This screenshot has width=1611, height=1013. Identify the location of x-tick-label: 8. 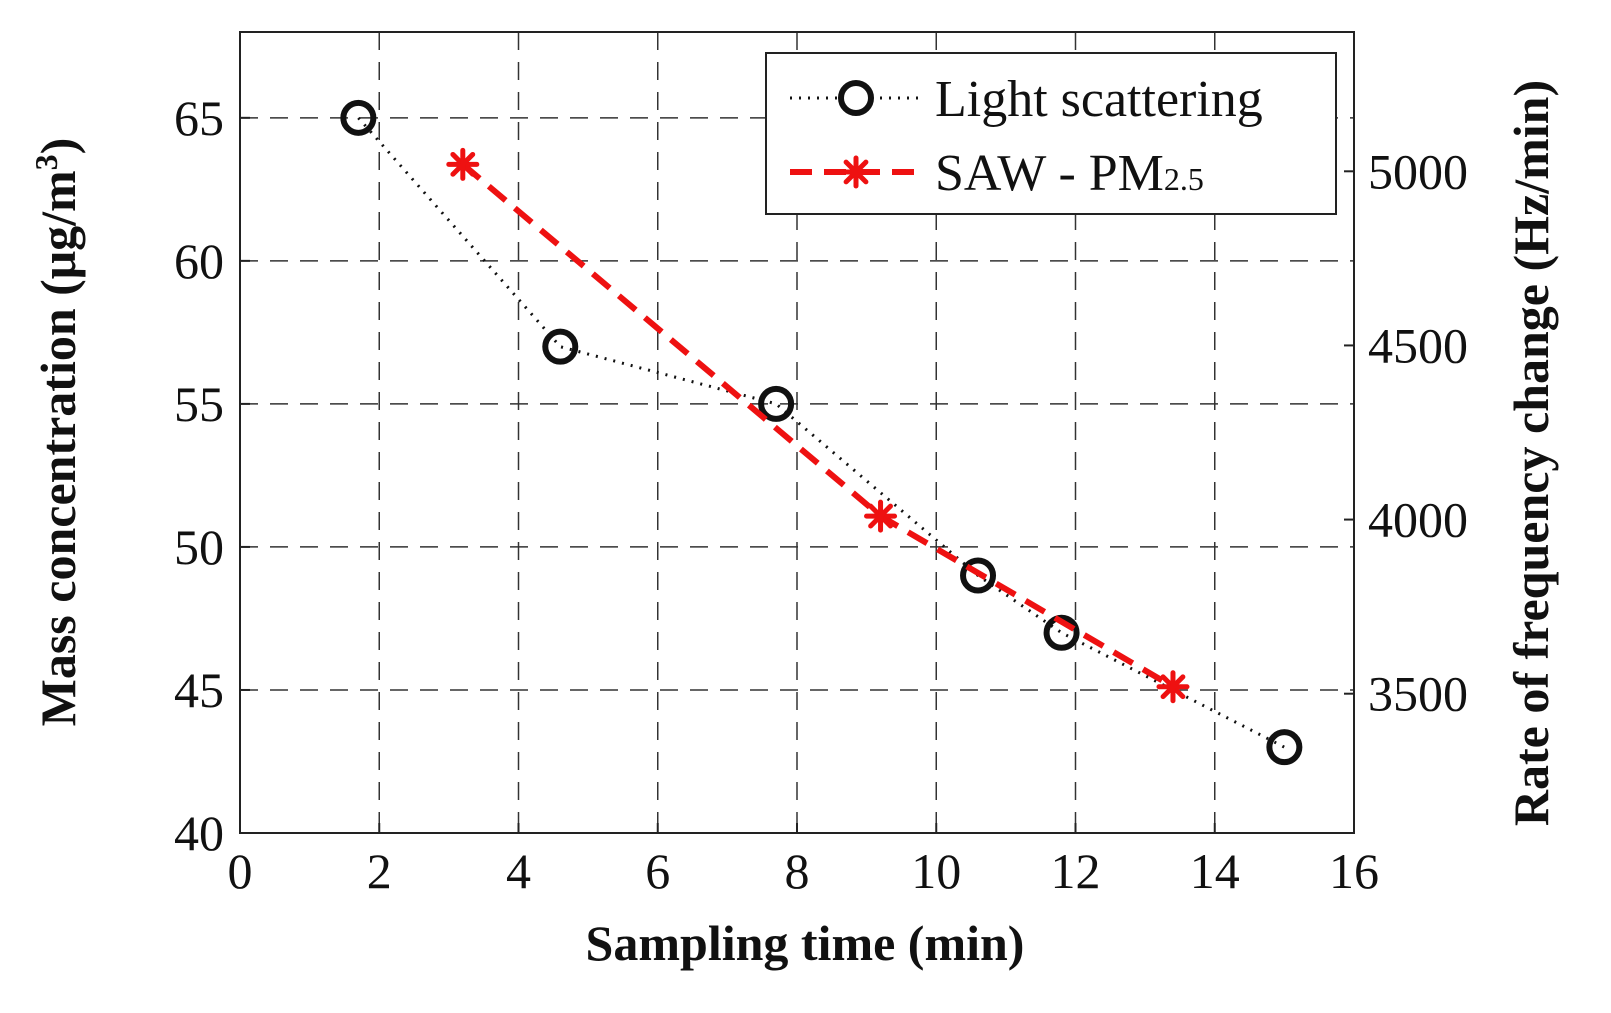
(797, 871).